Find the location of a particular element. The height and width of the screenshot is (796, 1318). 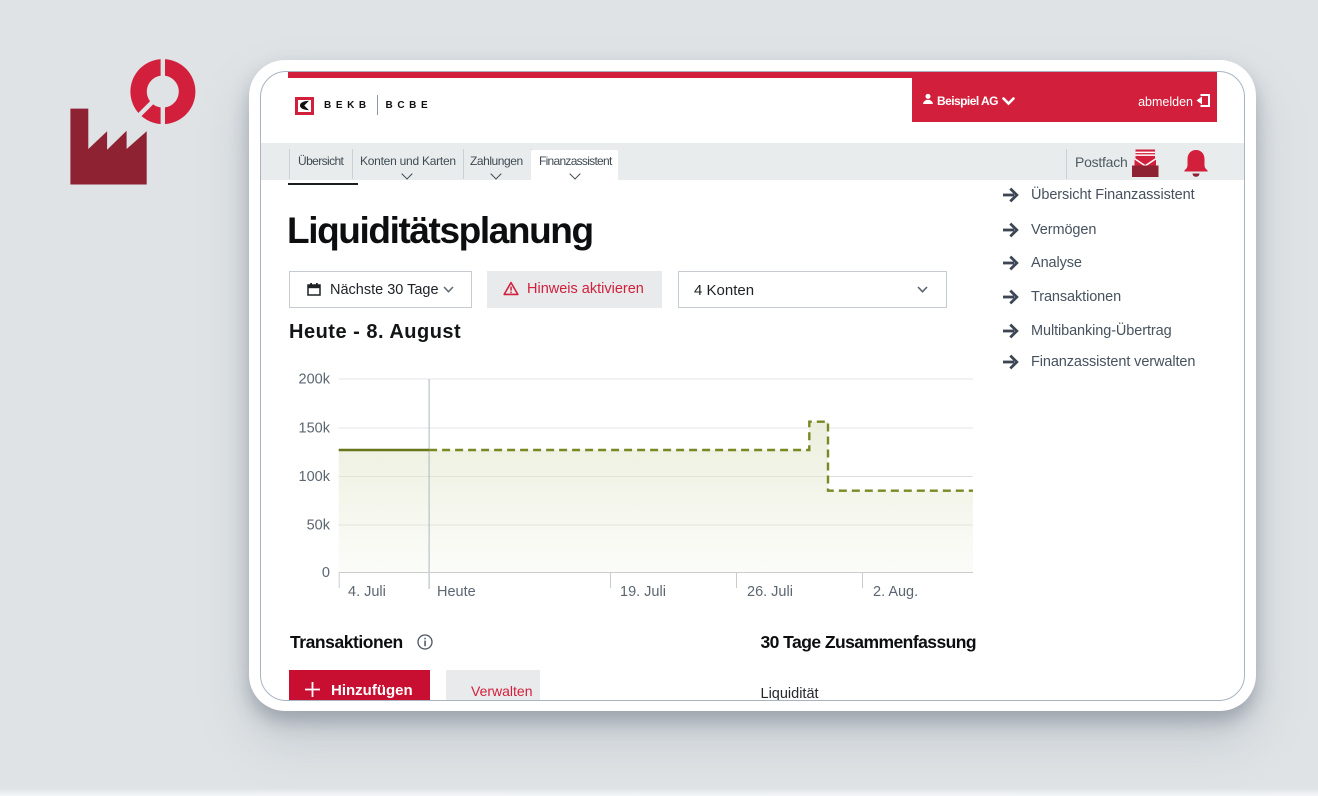

svg-text: 100k is located at coordinates (315, 477).